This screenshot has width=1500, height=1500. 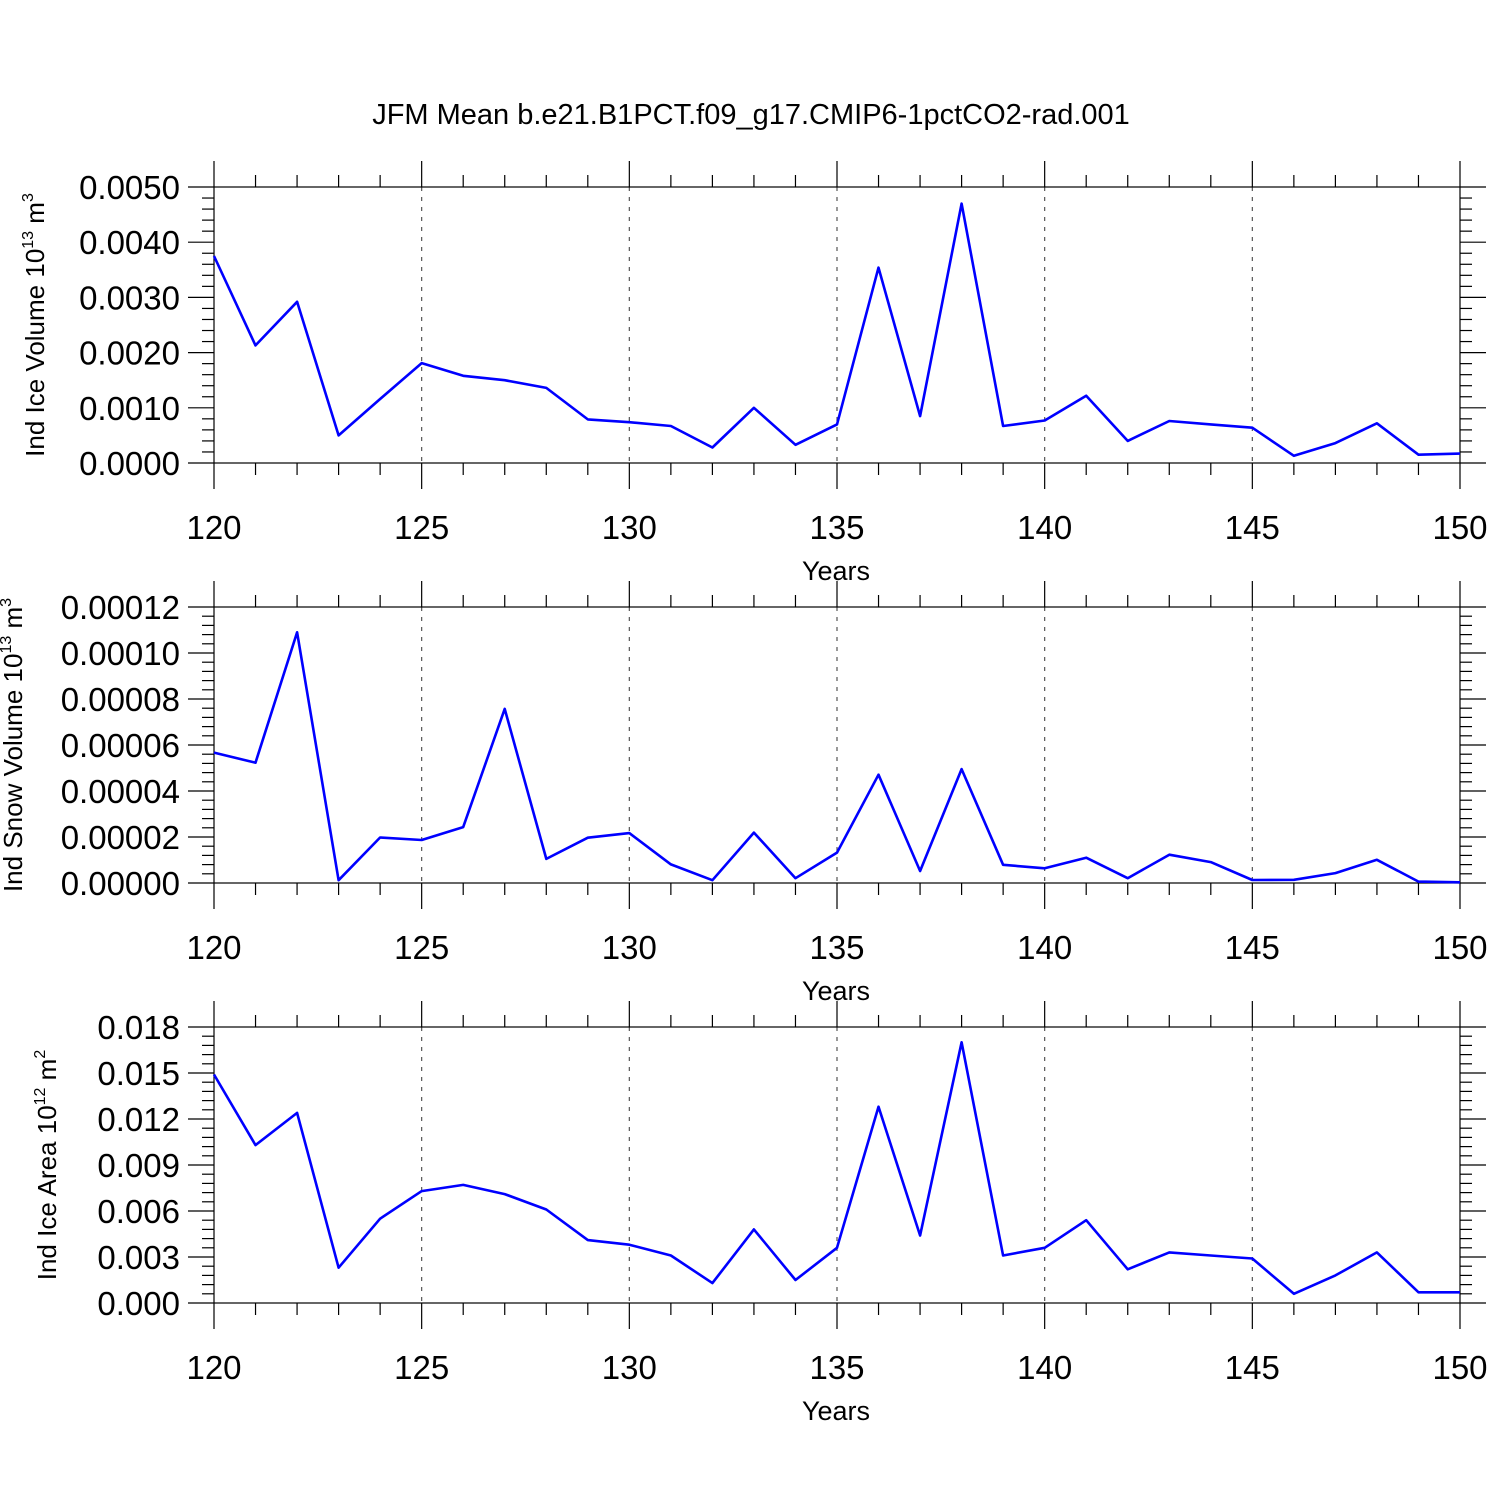 I want to click on y-tick-label: 0.00010, so click(x=120, y=653).